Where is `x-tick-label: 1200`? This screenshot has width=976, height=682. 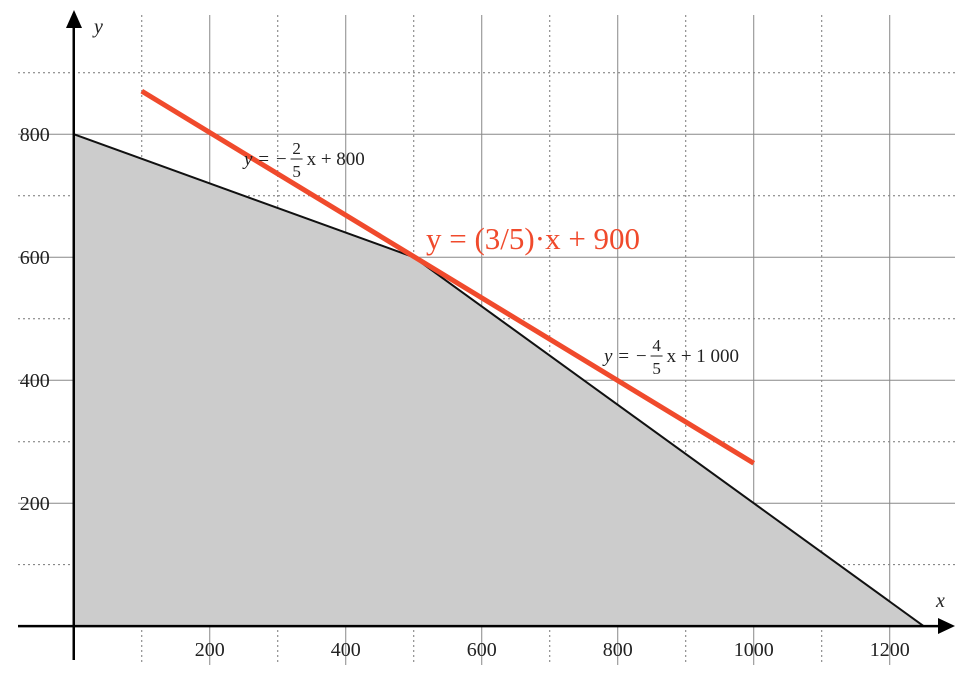
x-tick-label: 1200 is located at coordinates (890, 650).